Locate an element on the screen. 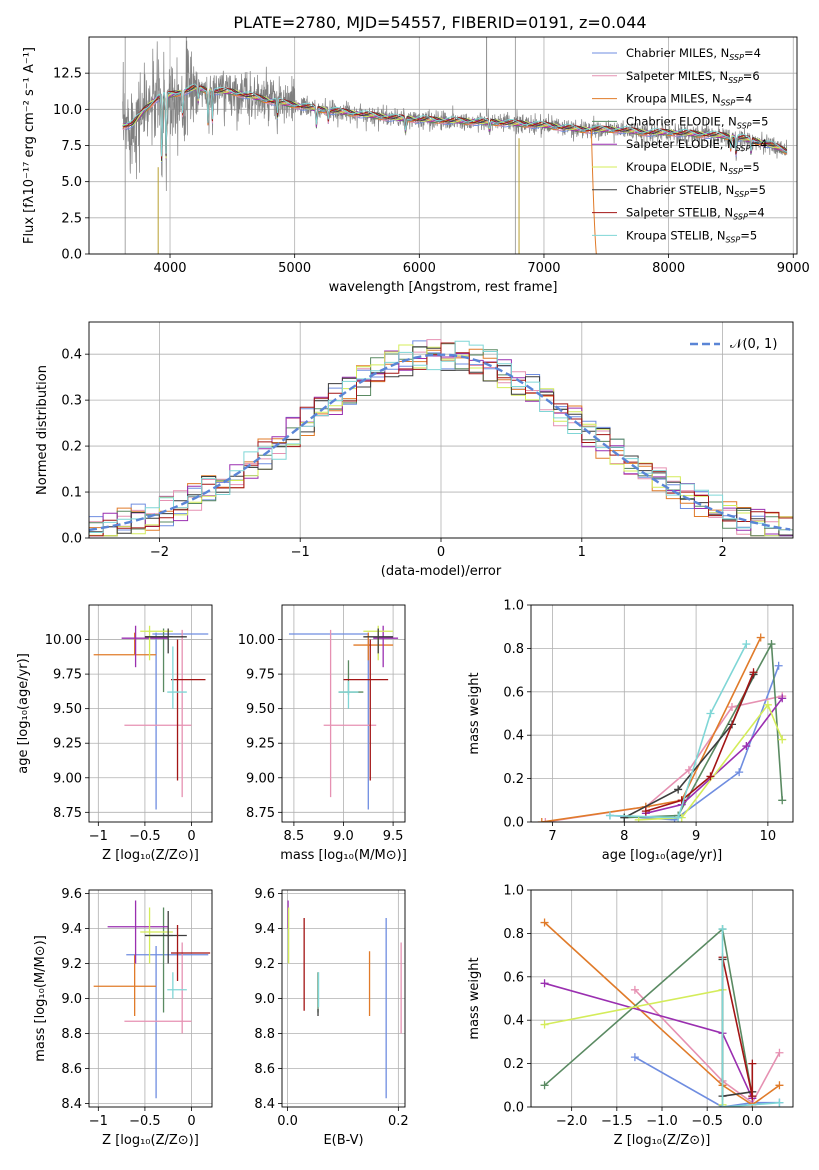 Image resolution: width=819 pixels, height=1170 pixels. legend-entry: Salpeter MILES, NSSP=6 is located at coordinates (693, 77).